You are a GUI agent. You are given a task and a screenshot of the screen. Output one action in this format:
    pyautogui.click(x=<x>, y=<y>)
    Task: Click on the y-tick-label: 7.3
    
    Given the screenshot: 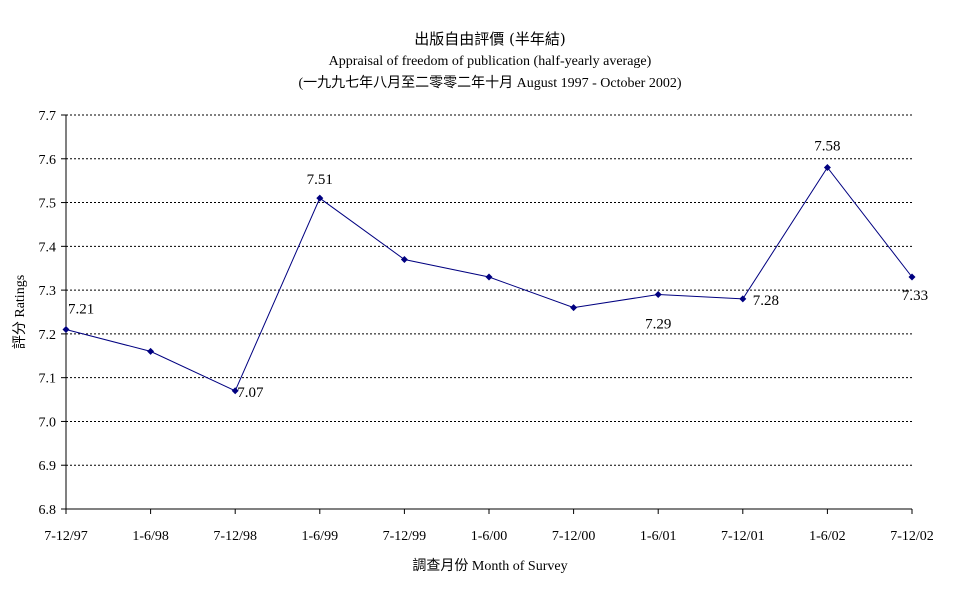 What is the action you would take?
    pyautogui.click(x=48, y=291)
    